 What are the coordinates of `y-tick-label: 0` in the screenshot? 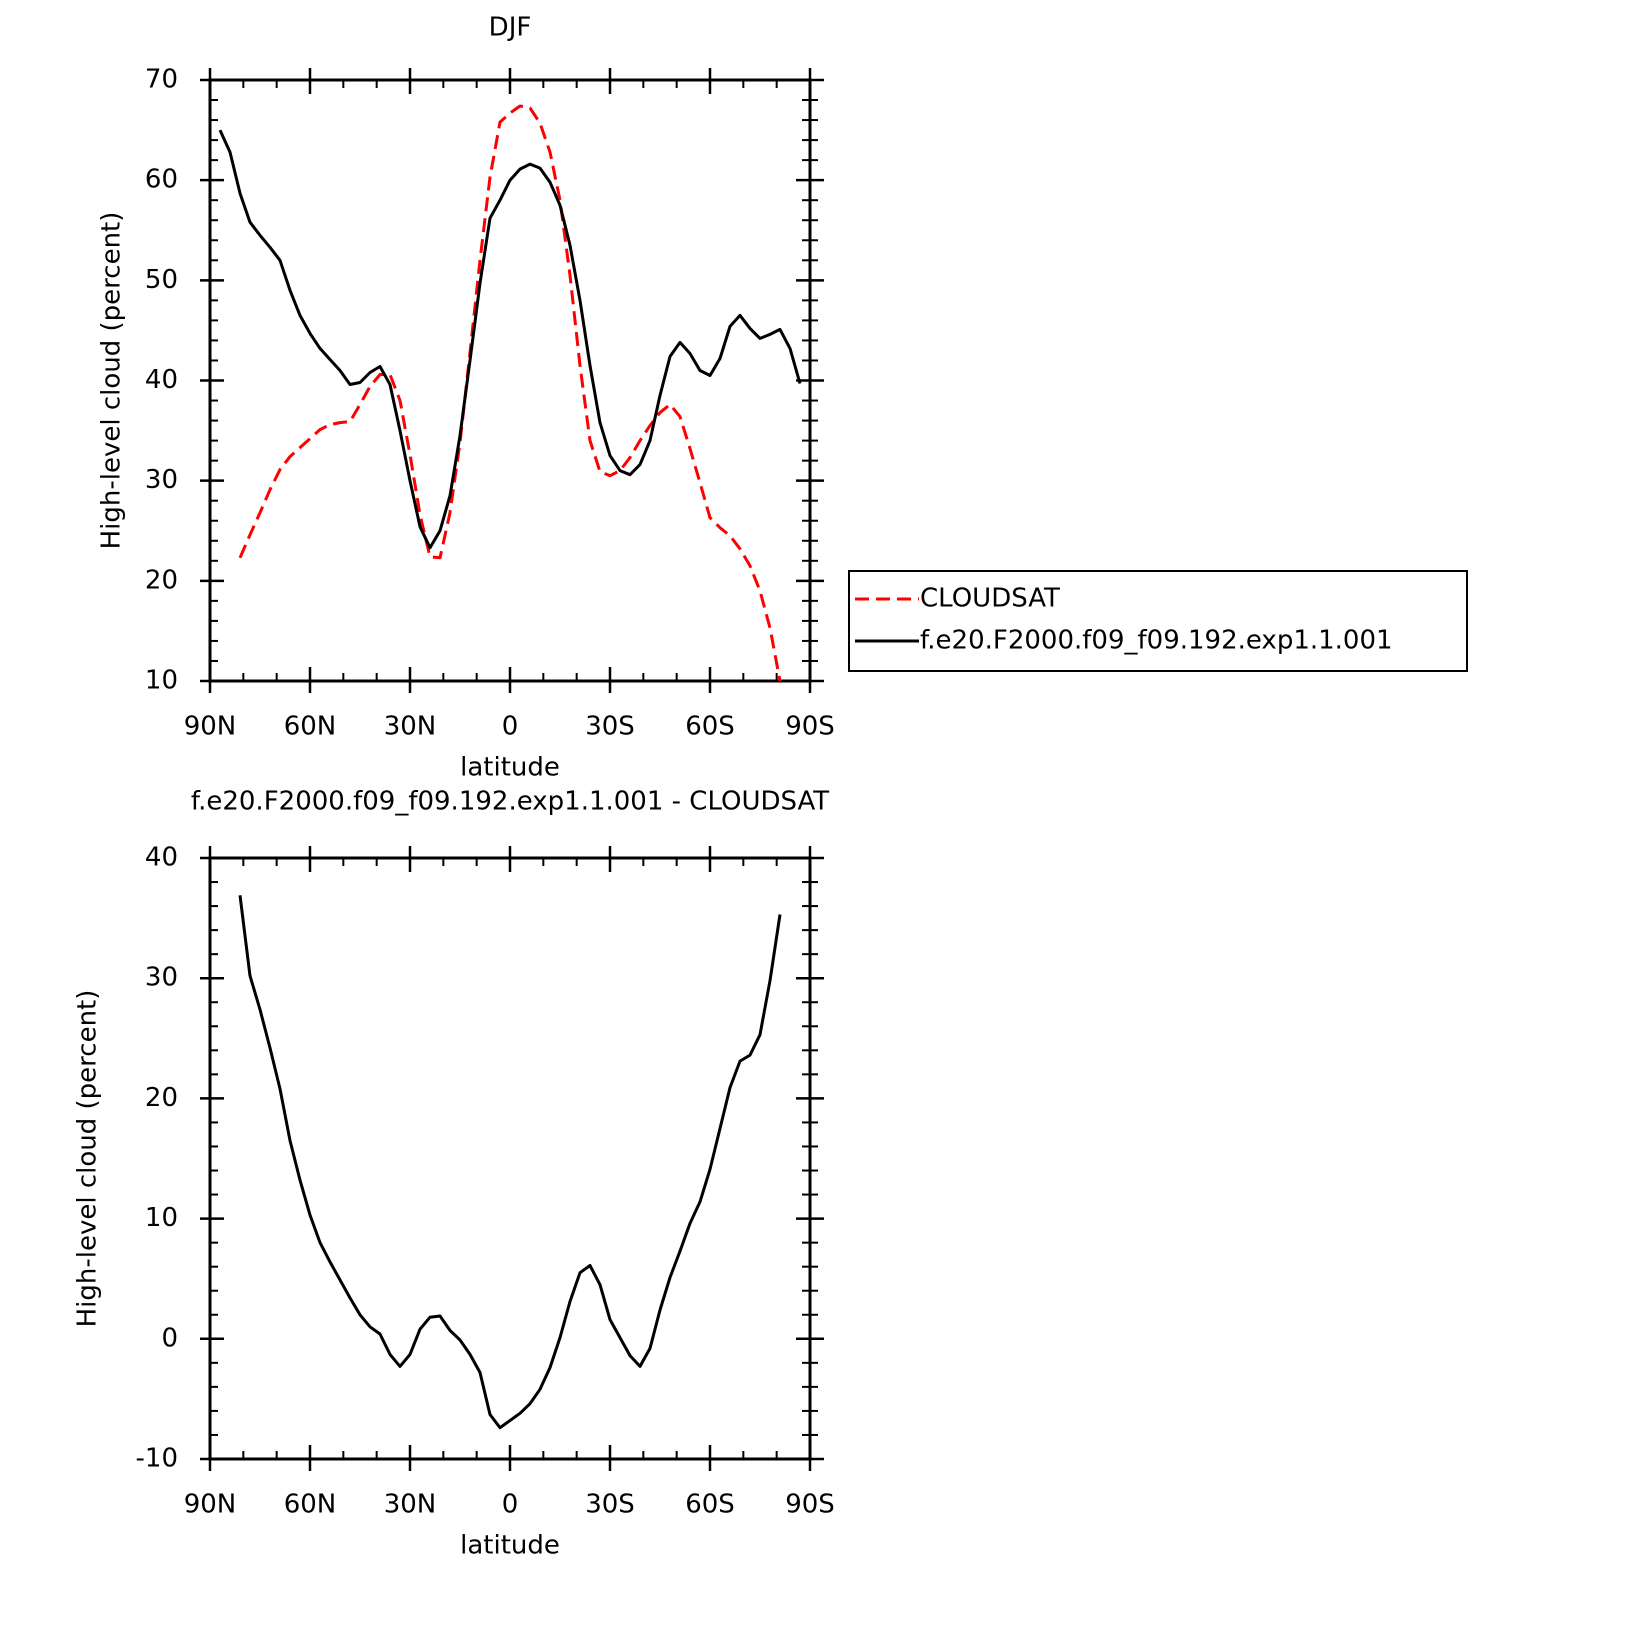 It's located at (169, 1338).